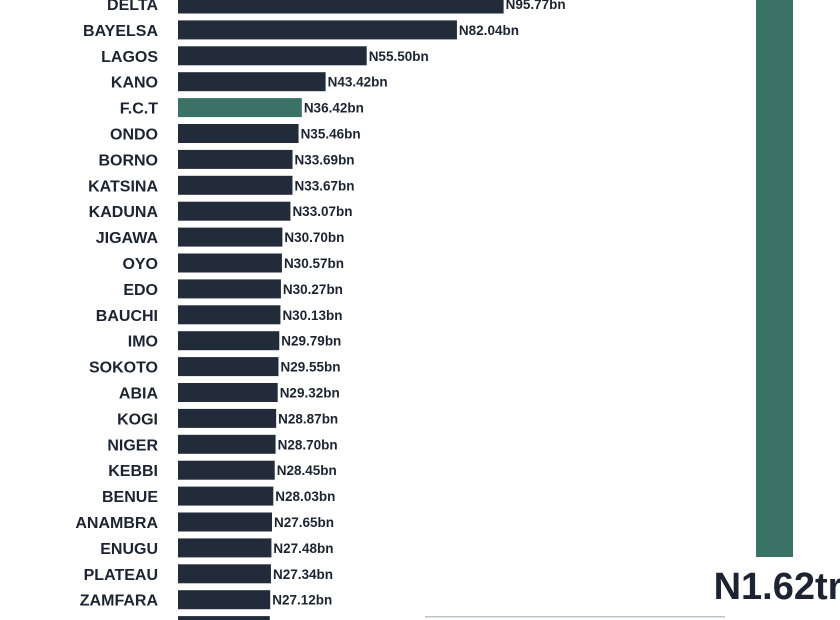 This screenshot has height=620, width=840. Describe the element at coordinates (123, 368) in the screenshot. I see `category-label: SOKOTO` at that location.